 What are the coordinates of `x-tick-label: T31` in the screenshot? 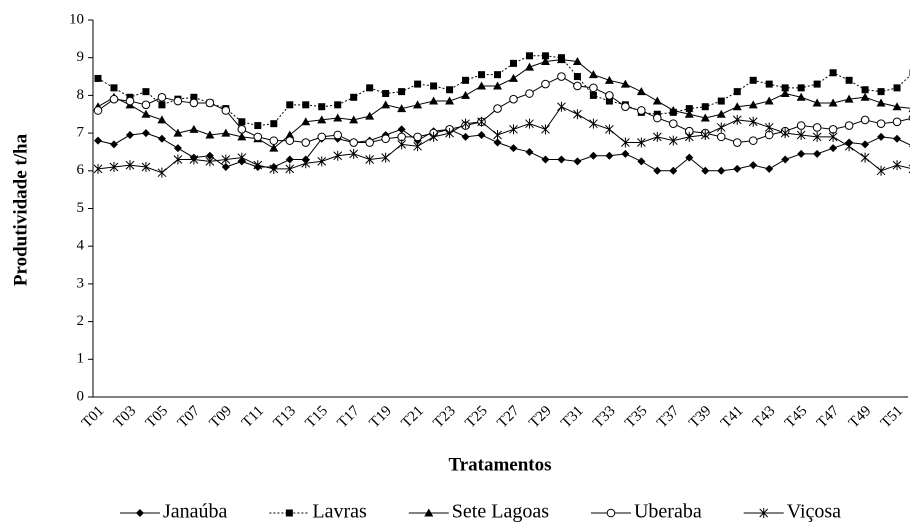 It's located at (572, 417).